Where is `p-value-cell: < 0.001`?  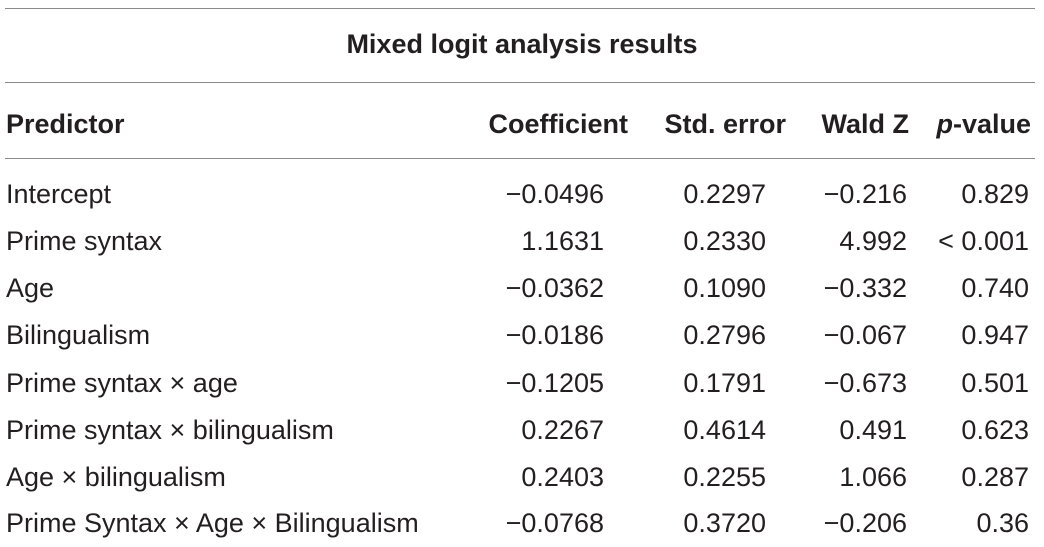
p-value-cell: < 0.001 is located at coordinates (983, 241).